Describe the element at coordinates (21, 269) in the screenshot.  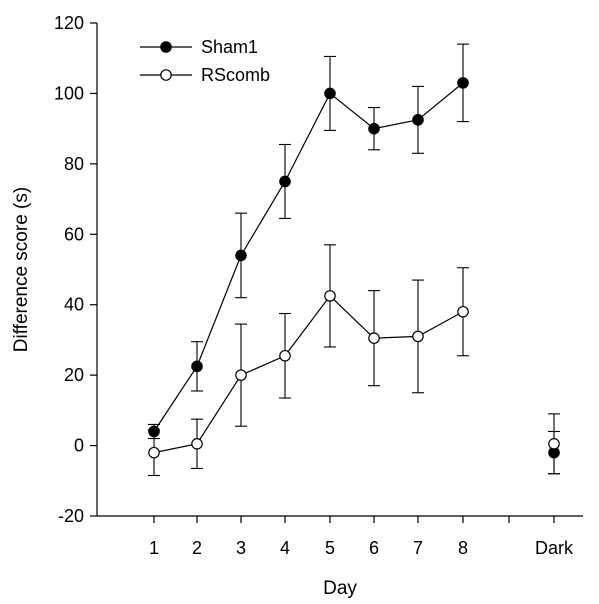
I see `y-axis-title: Difference score (s)` at that location.